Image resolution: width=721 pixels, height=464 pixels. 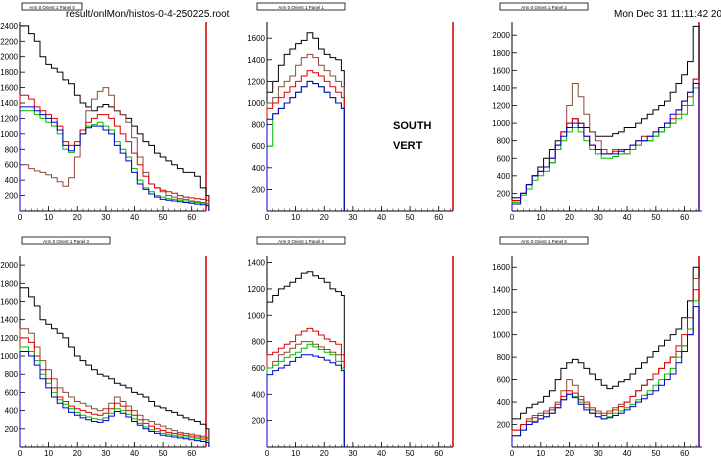 I want to click on file-path-label: result/onlMon/histos-0-4-250225.root, so click(x=148, y=14).